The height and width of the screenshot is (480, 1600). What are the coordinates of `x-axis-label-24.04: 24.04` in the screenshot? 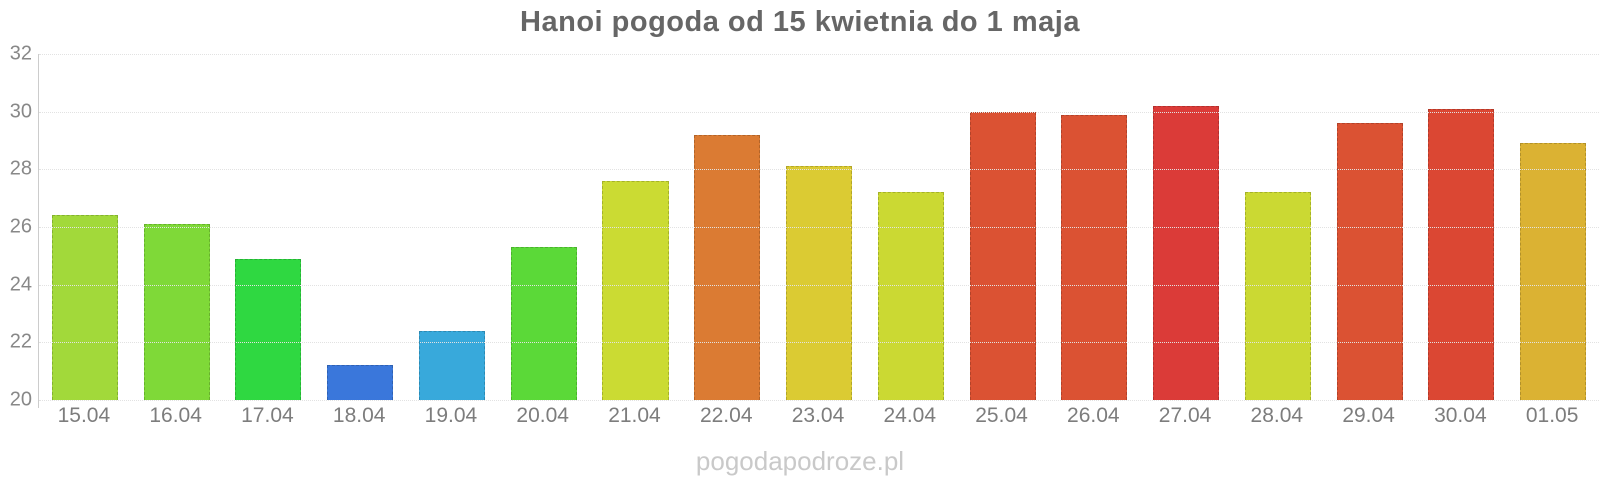 It's located at (910, 415).